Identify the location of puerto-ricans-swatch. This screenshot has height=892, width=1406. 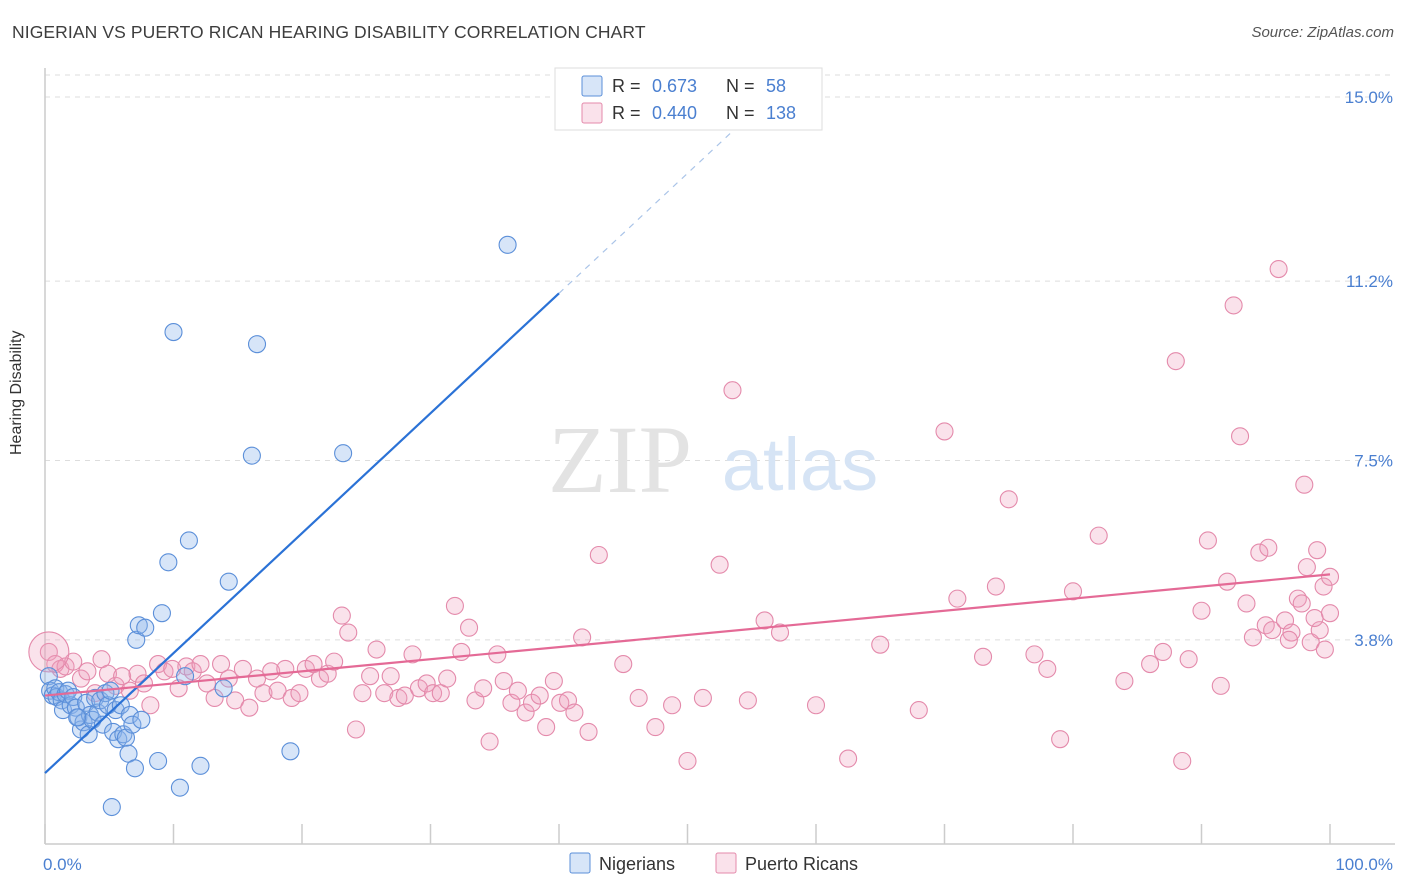
(592, 113).